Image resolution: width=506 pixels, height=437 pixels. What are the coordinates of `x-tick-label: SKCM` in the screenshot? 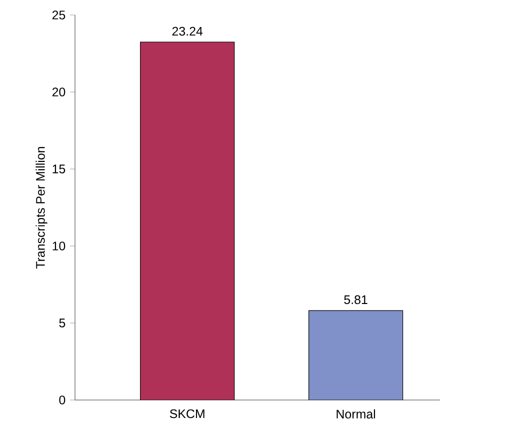 It's located at (187, 413).